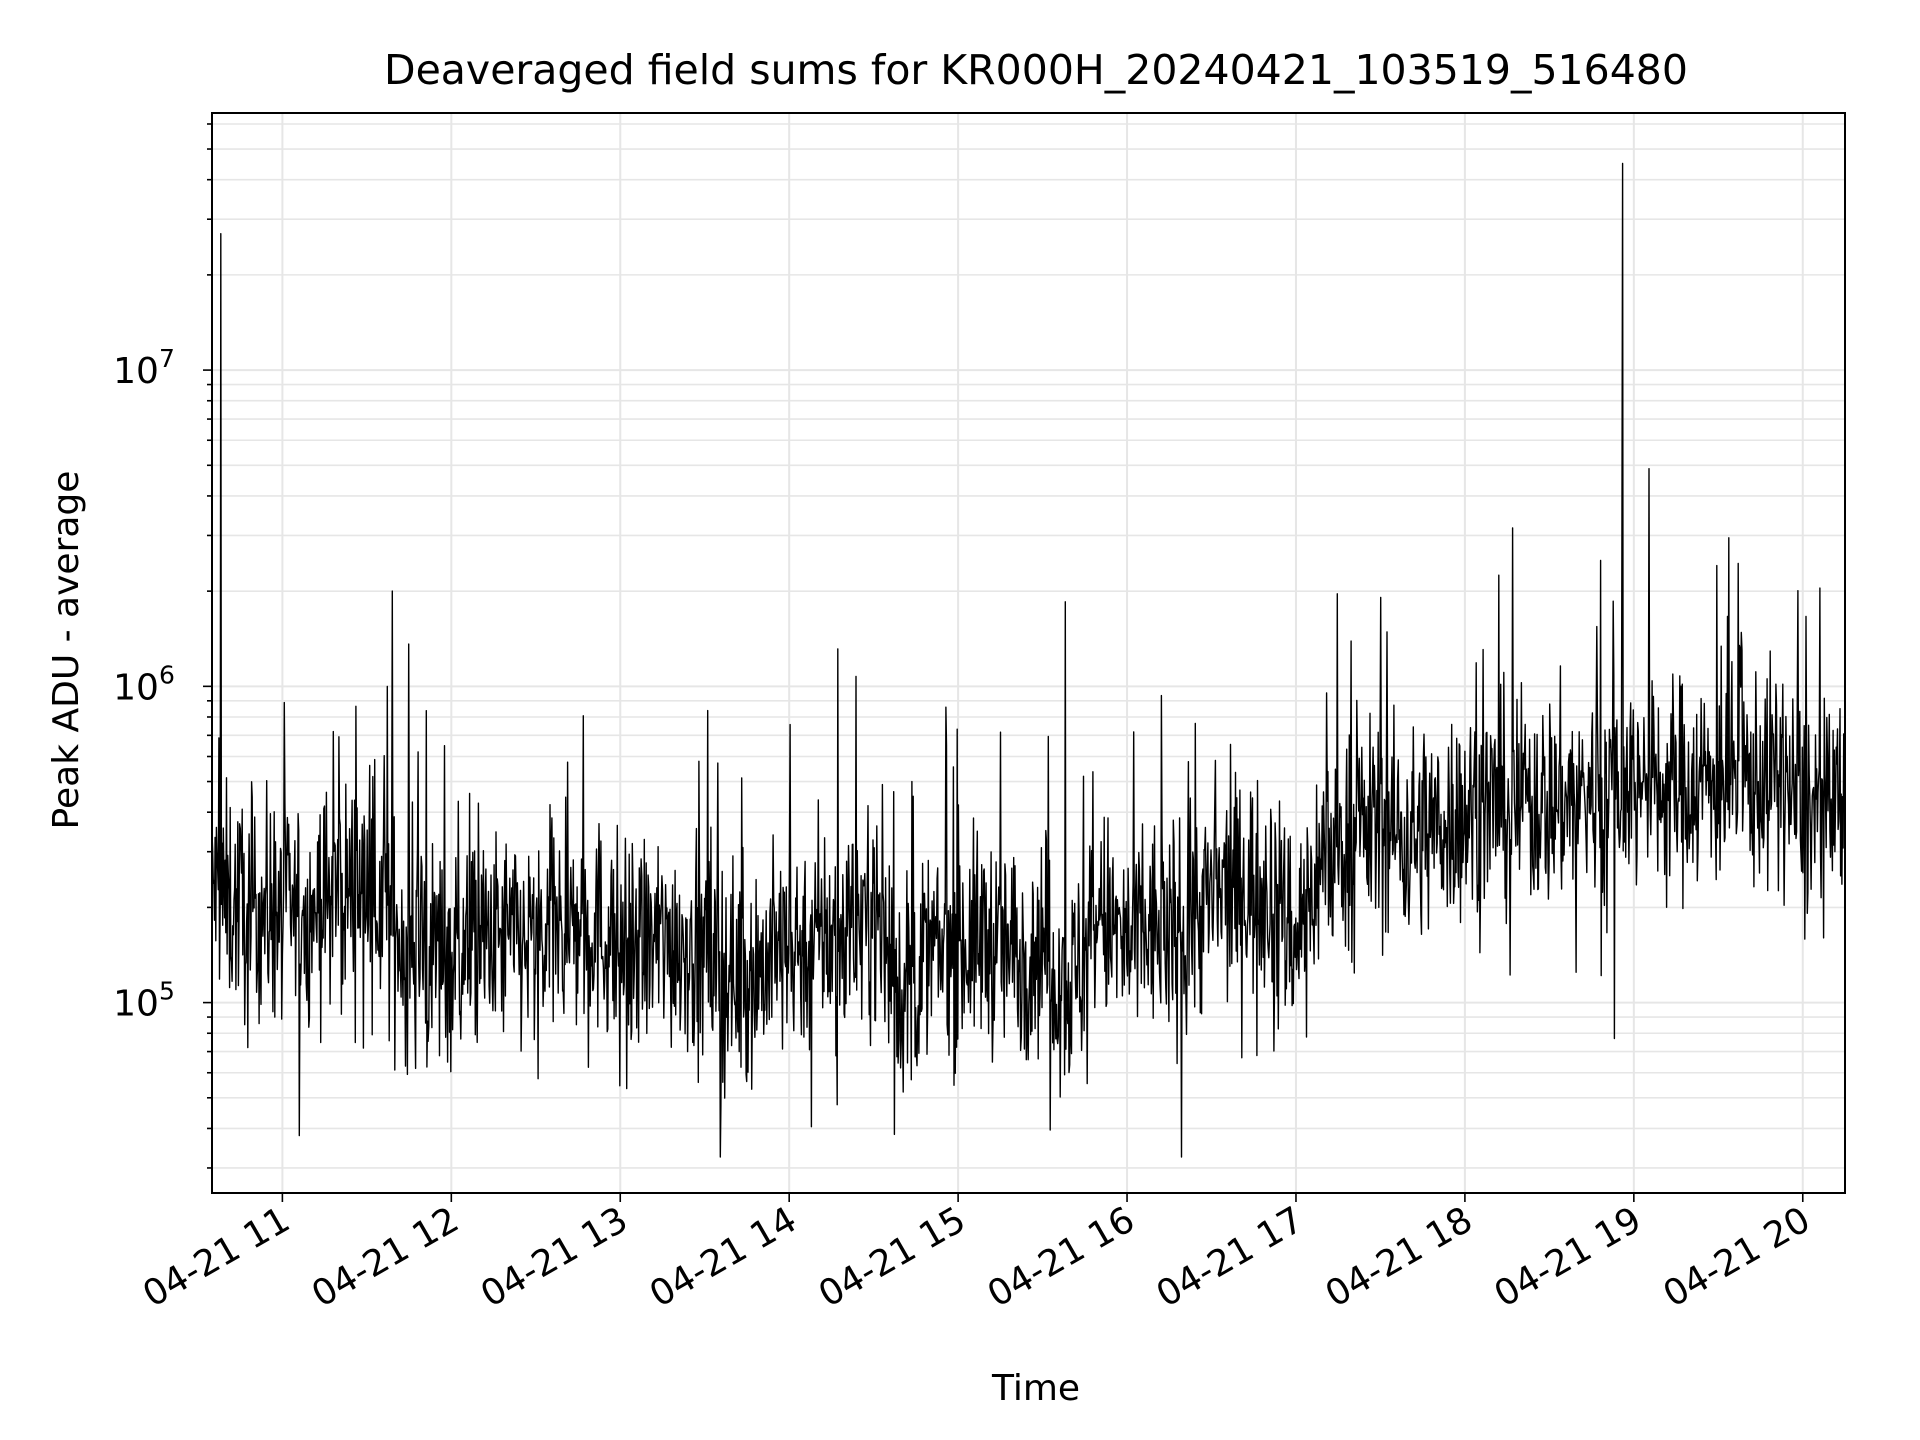 The height and width of the screenshot is (1440, 1920). Describe the element at coordinates (385, 1257) in the screenshot. I see `x-tick-label: 04-21 12` at that location.